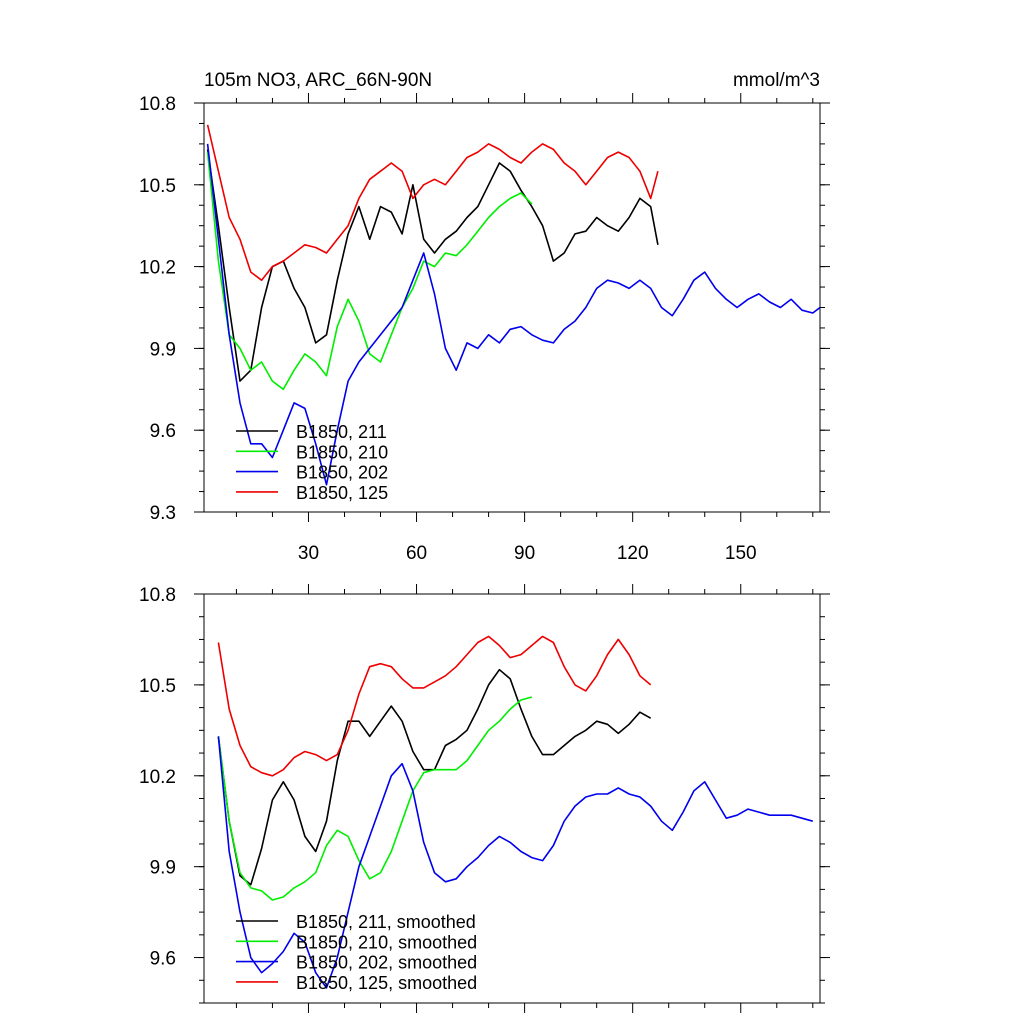 This screenshot has height=1024, width=1024. Describe the element at coordinates (524, 553) in the screenshot. I see `x-tick-label: 90` at that location.